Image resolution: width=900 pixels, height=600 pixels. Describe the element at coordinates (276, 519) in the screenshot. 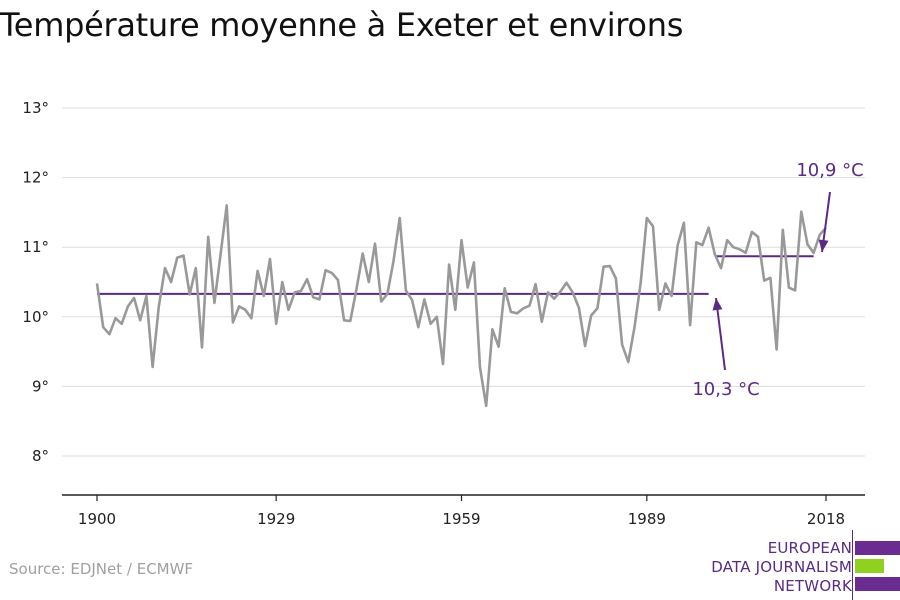

I see `x-tick-label: 1929` at that location.